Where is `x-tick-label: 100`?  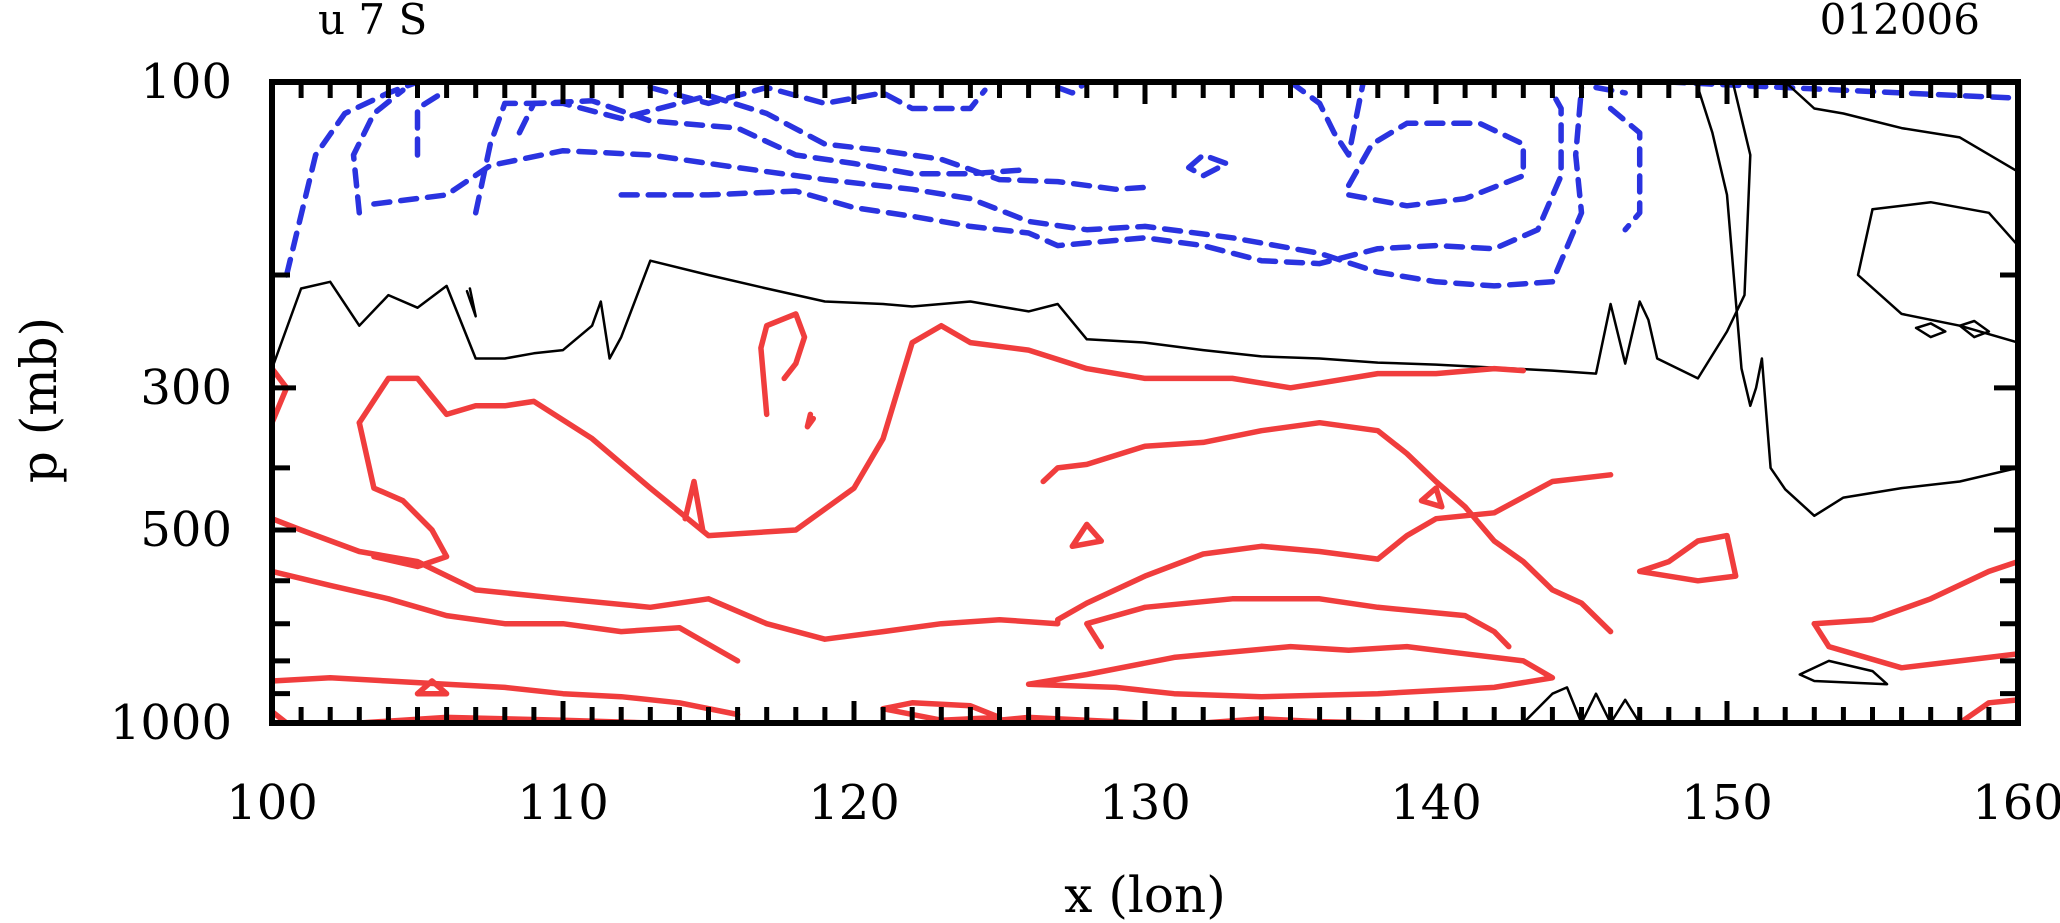 x-tick-label: 100 is located at coordinates (272, 803).